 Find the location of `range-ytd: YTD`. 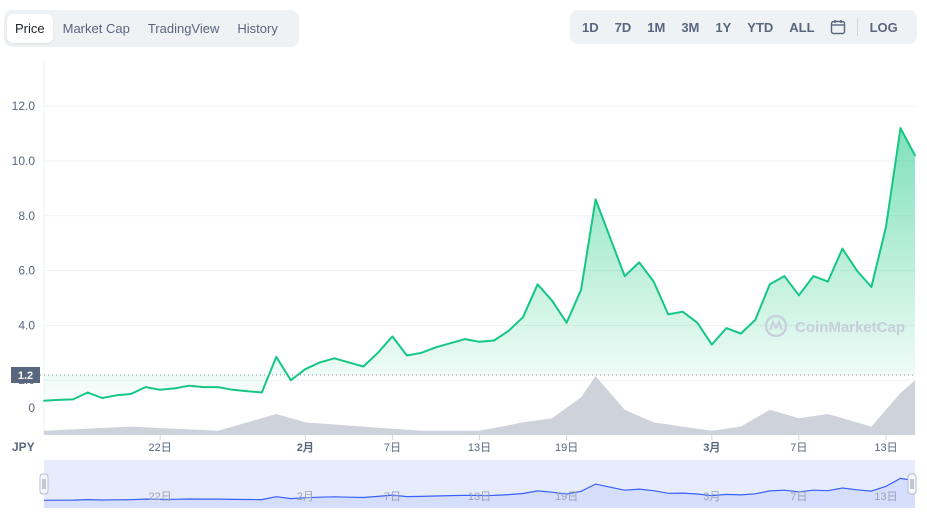

range-ytd: YTD is located at coordinates (760, 27).